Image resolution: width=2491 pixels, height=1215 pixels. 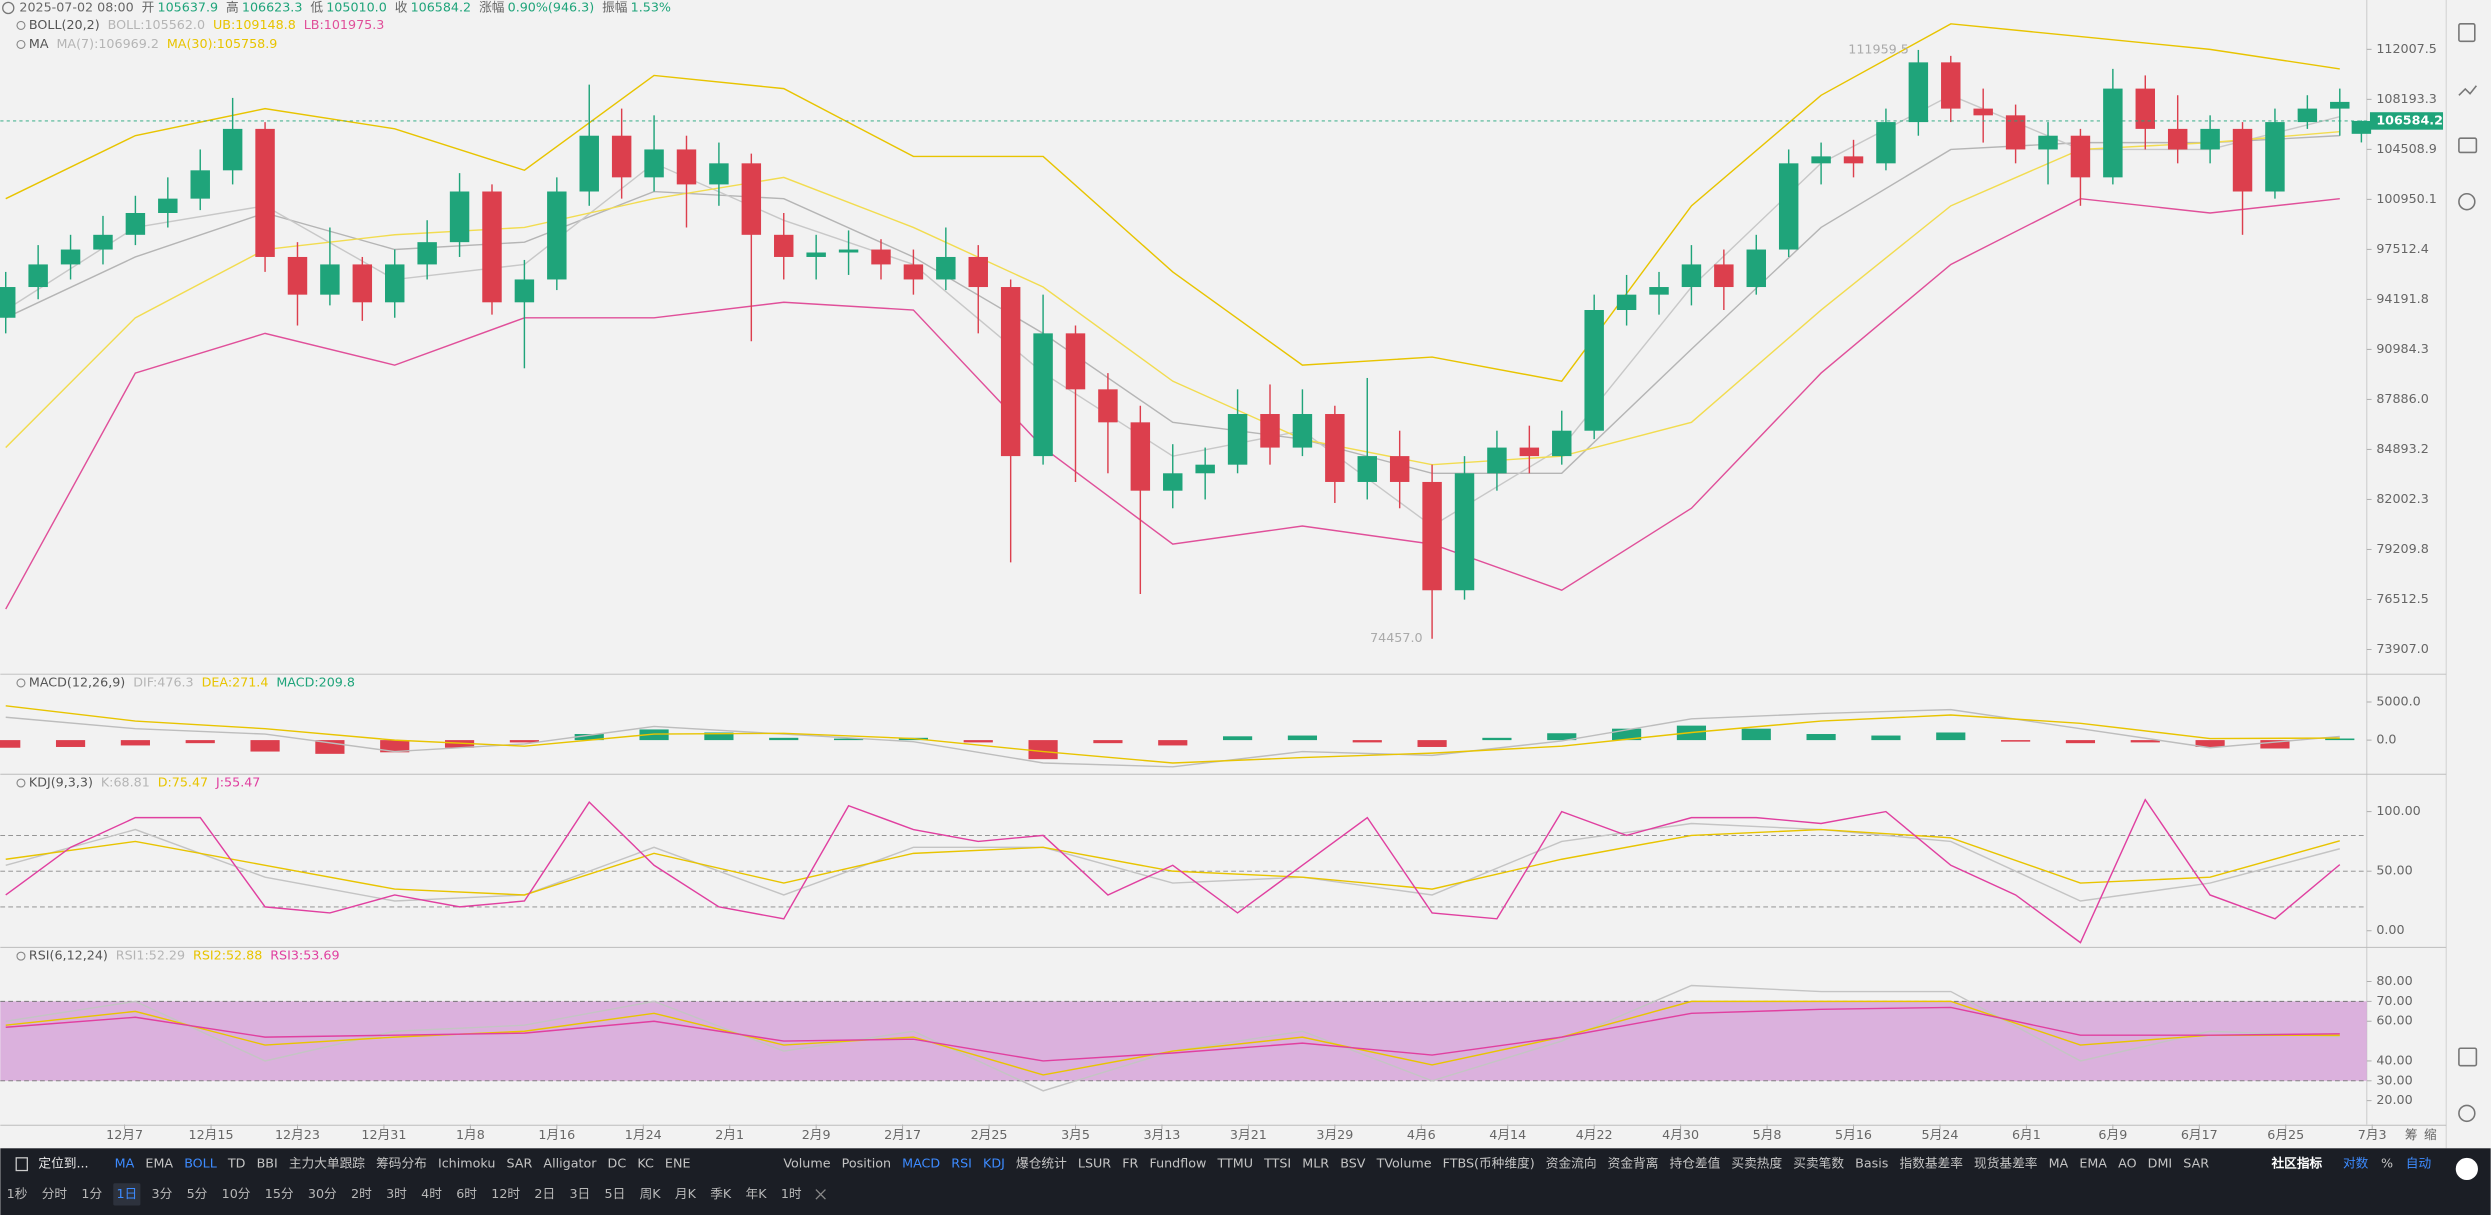 What do you see at coordinates (651, 1193) in the screenshot?
I see `timeframe-button: 周K` at bounding box center [651, 1193].